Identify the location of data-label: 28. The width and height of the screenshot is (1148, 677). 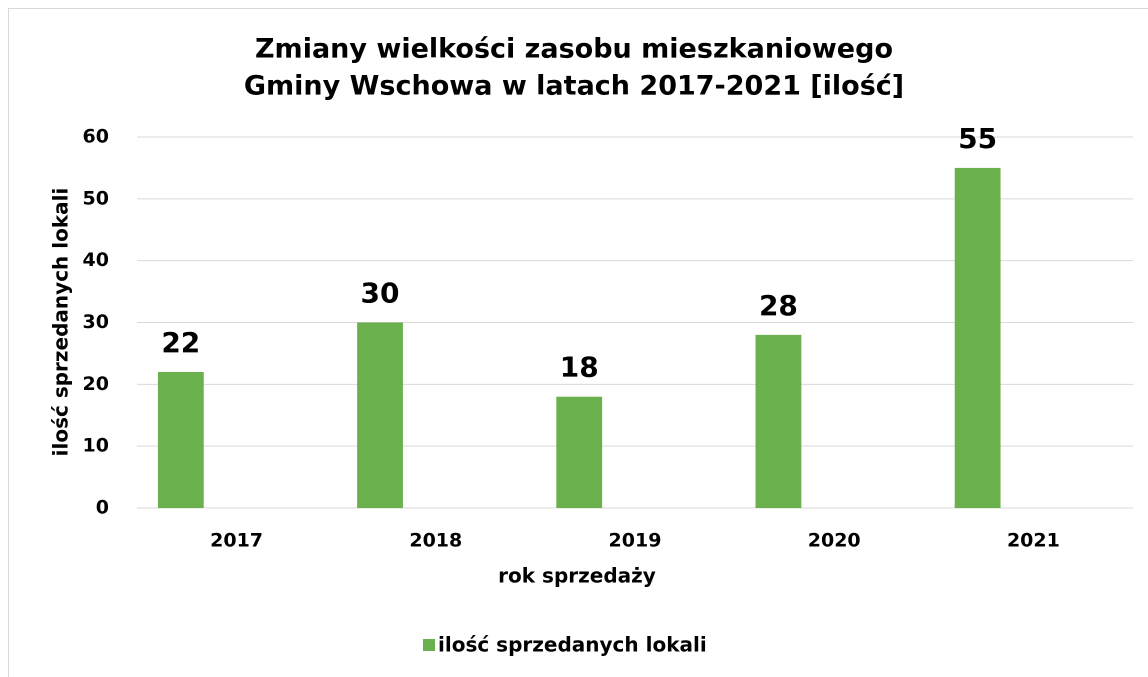
(778, 305).